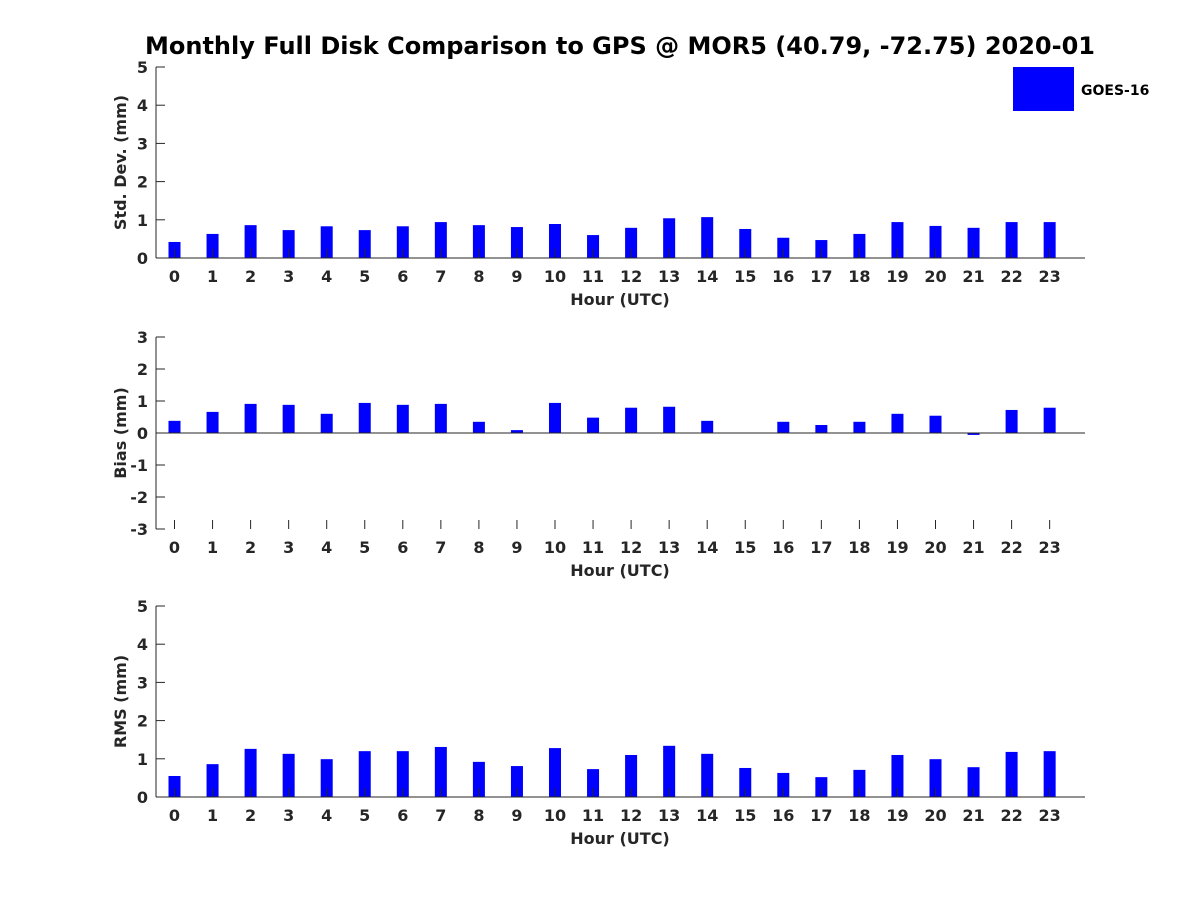  What do you see at coordinates (973, 815) in the screenshot?
I see `rms-x-tick-label: 21` at bounding box center [973, 815].